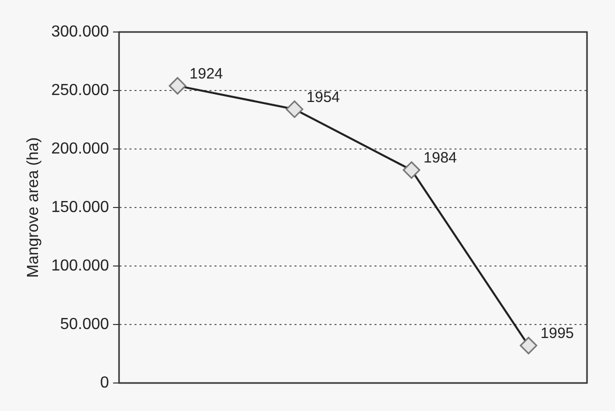 The width and height of the screenshot is (615, 411). Describe the element at coordinates (323, 97) in the screenshot. I see `annotation: 1954` at that location.